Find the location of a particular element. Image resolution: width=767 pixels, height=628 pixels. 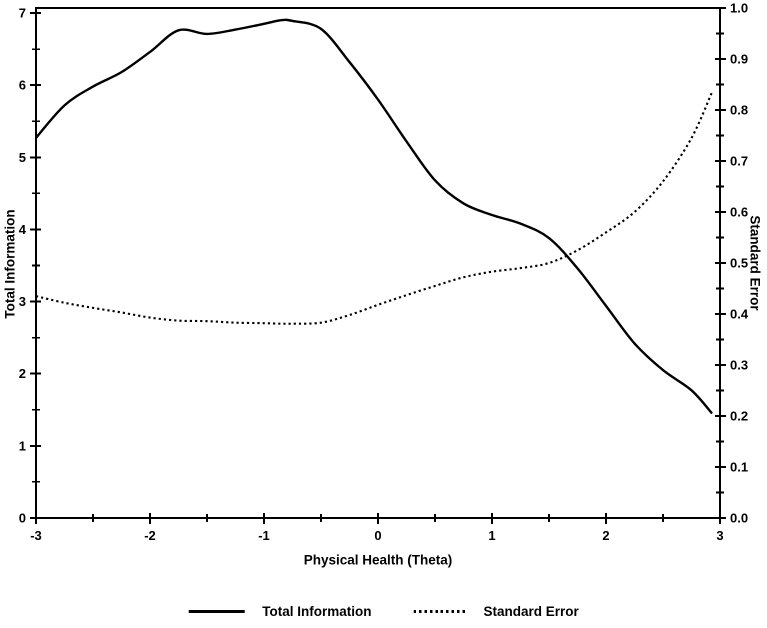

tick-label: -2 is located at coordinates (150, 535).